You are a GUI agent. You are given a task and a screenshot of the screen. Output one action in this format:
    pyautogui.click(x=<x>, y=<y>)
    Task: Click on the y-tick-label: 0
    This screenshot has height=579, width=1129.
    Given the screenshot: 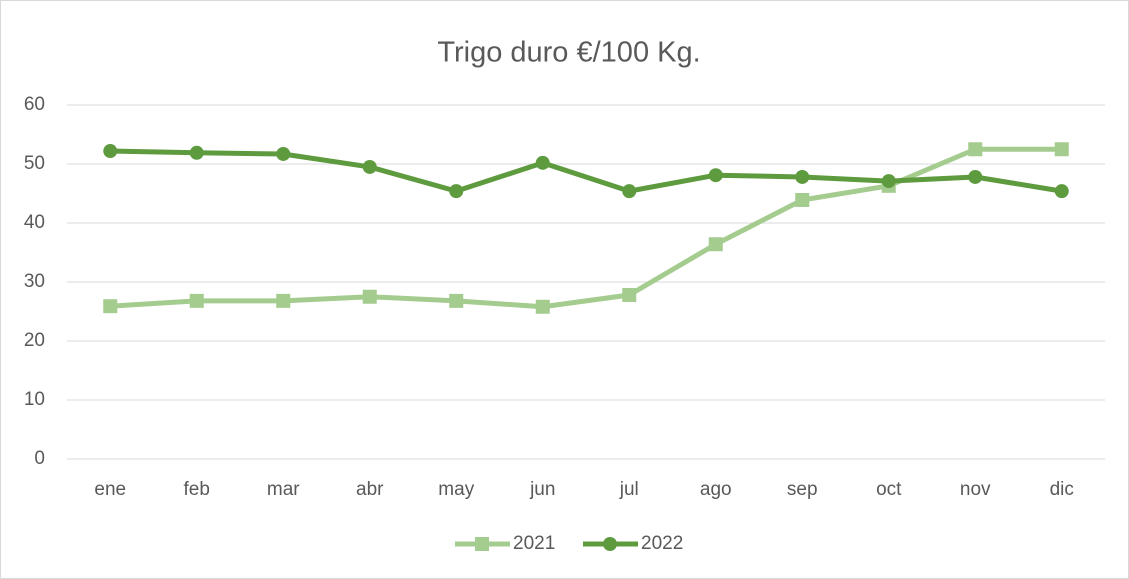 What is the action you would take?
    pyautogui.click(x=39, y=458)
    